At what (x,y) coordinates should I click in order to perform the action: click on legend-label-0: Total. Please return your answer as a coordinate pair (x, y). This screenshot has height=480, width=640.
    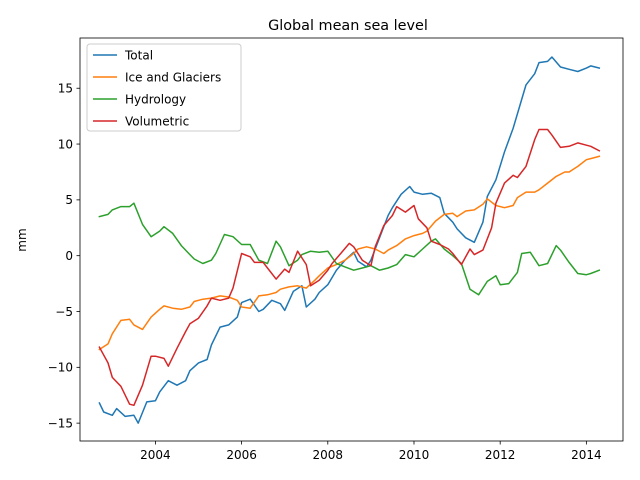
    Looking at the image, I should click on (138, 55).